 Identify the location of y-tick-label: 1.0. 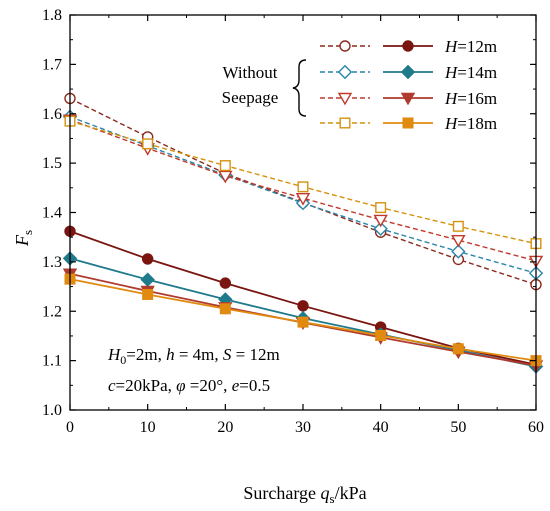
(52, 410).